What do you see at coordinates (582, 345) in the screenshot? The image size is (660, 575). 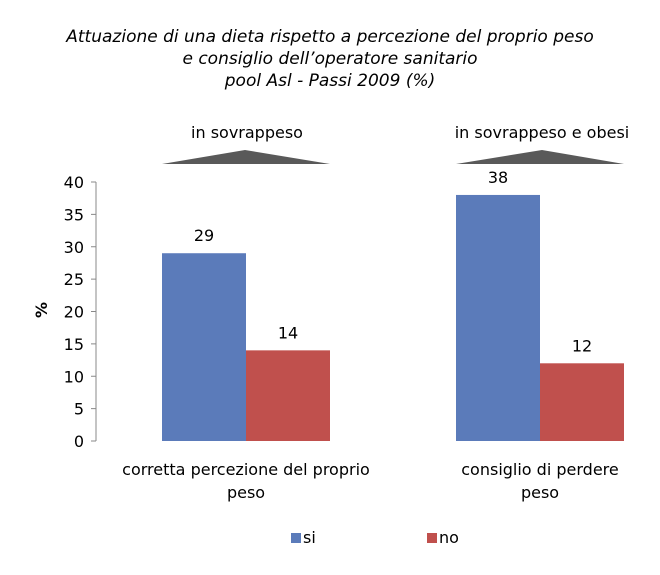 I see `data-label: 12` at bounding box center [582, 345].